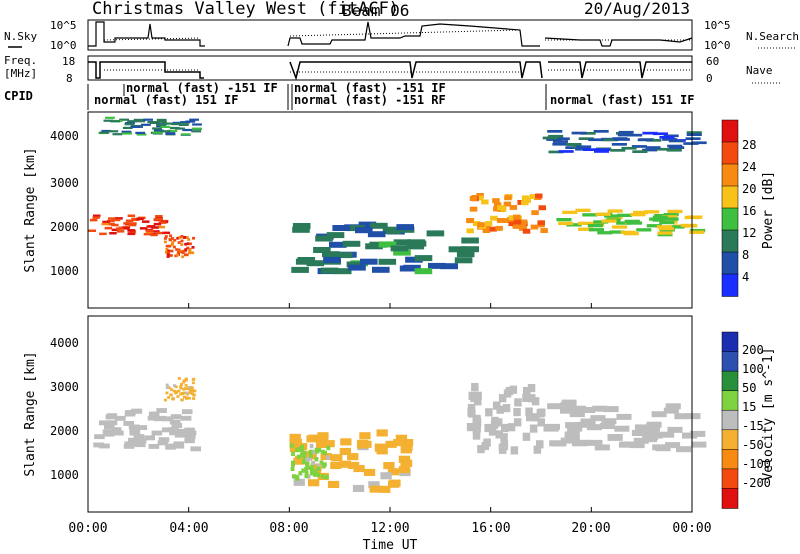  What do you see at coordinates (717, 25) in the screenshot?
I see `nsearch-tick-high: 10^5` at bounding box center [717, 25].